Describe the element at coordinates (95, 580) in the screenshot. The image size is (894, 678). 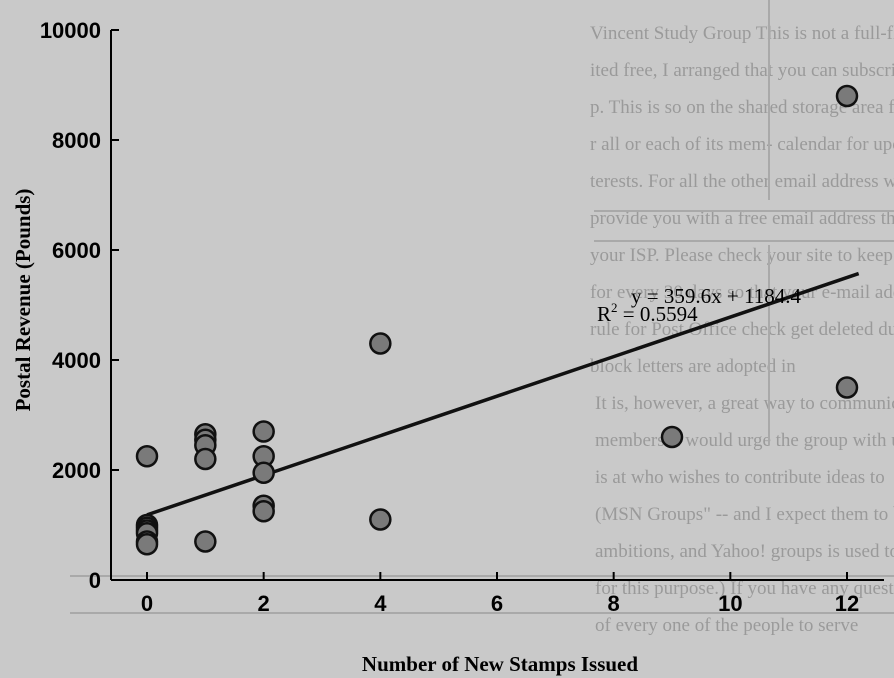
I see `y-tick-label: 0` at that location.